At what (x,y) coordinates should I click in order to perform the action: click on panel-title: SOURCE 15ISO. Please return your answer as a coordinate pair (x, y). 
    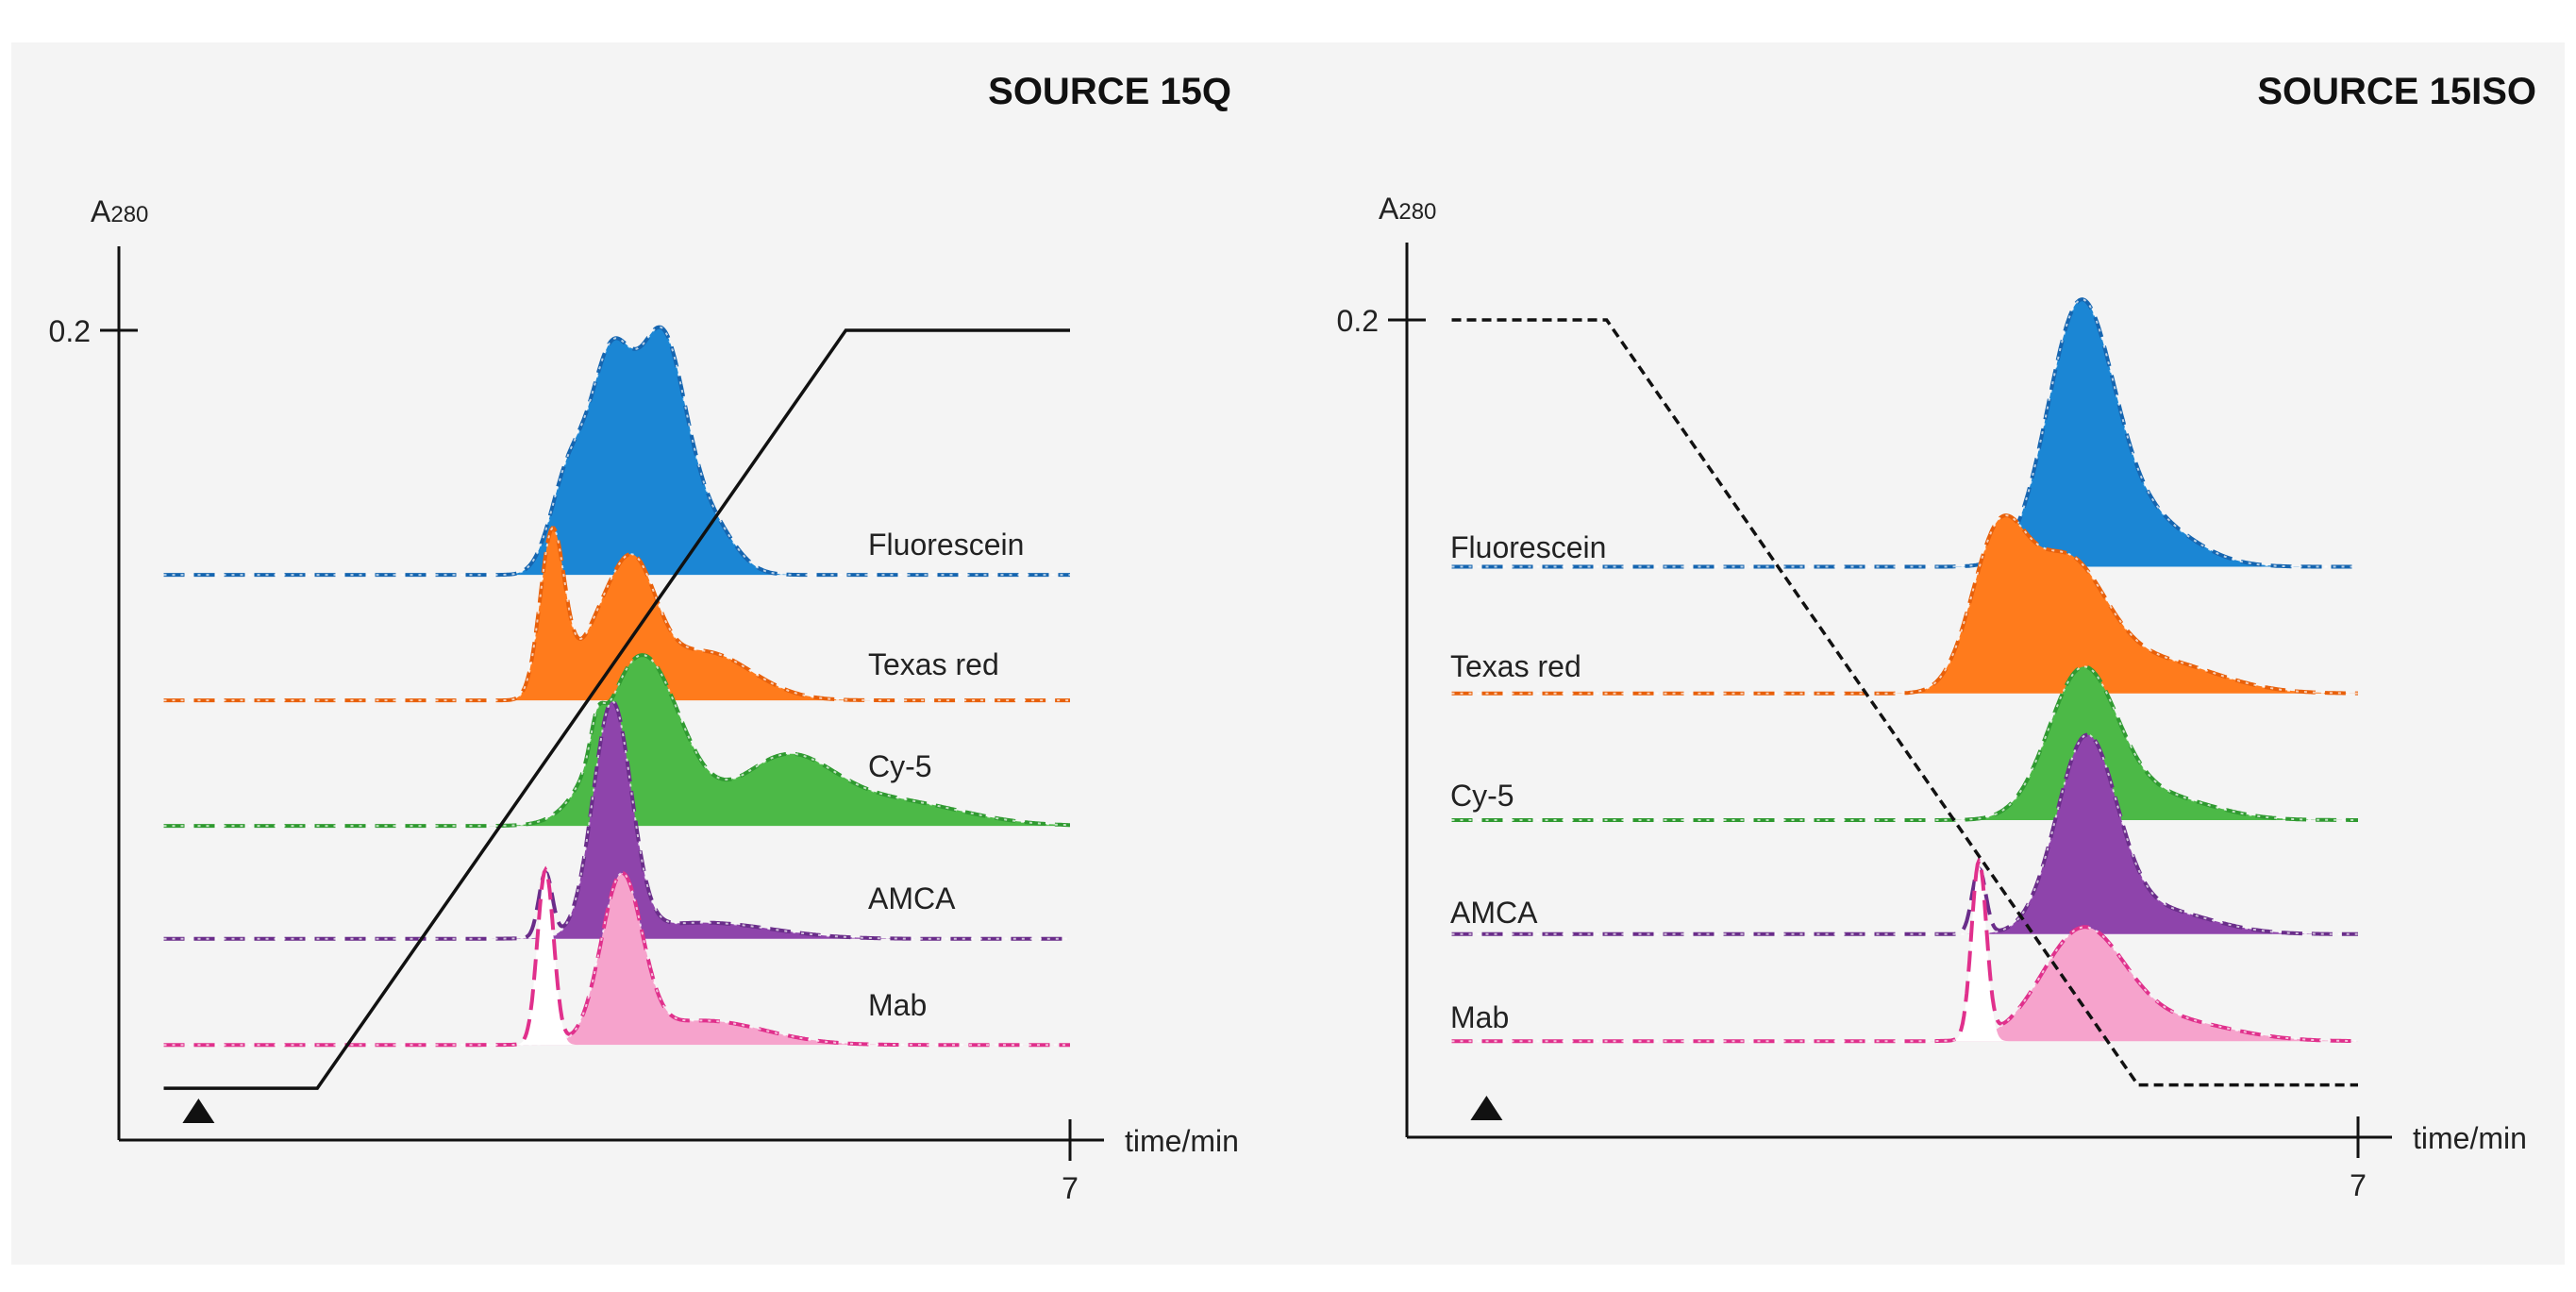
    Looking at the image, I should click on (2396, 91).